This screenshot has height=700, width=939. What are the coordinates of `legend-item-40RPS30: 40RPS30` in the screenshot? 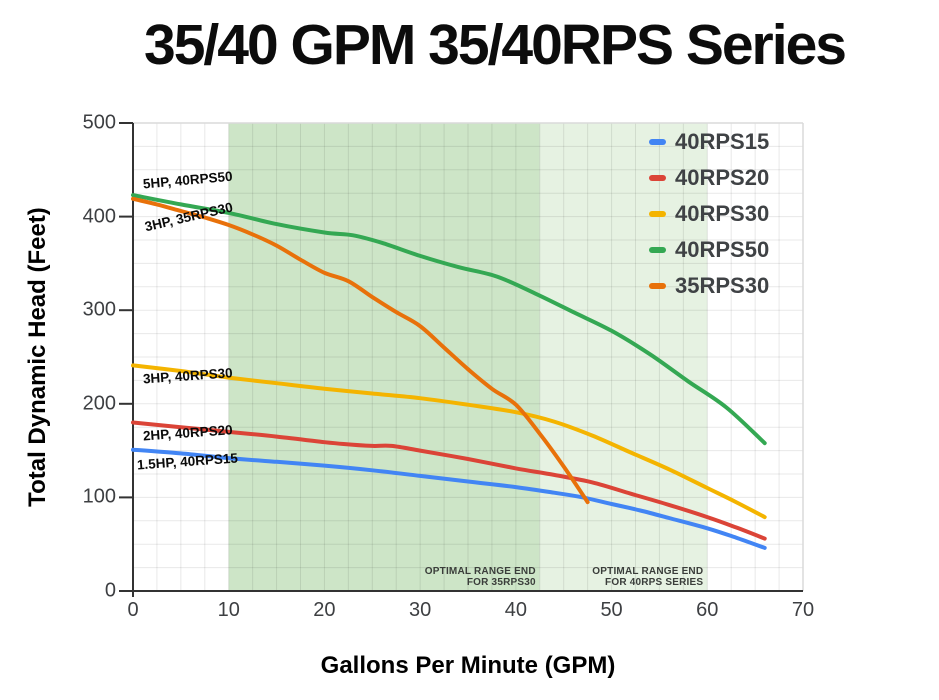 It's located at (709, 214).